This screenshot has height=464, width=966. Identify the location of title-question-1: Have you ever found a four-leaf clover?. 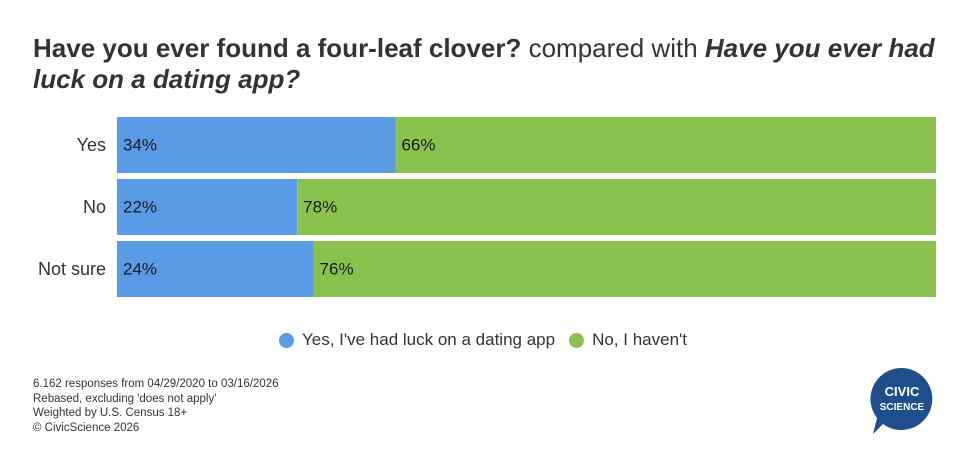
(277, 48).